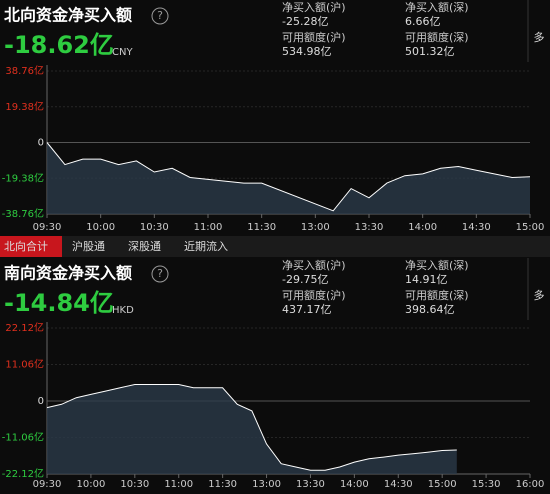 The height and width of the screenshot is (494, 550). I want to click on y-tick-label: -19.38亿, so click(23, 177).